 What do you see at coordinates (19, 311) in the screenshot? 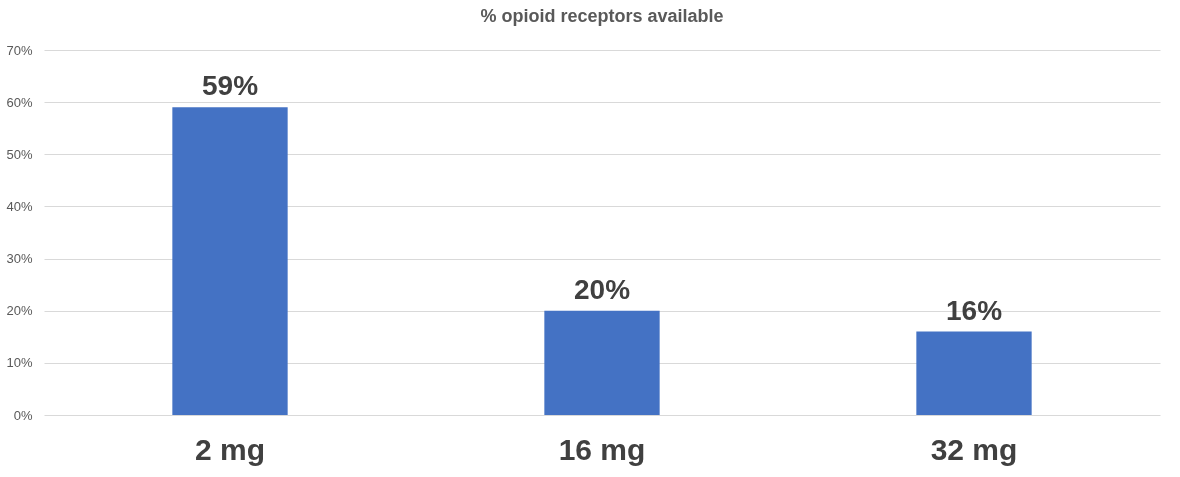
I see `y-tick-label: 20%` at bounding box center [19, 311].